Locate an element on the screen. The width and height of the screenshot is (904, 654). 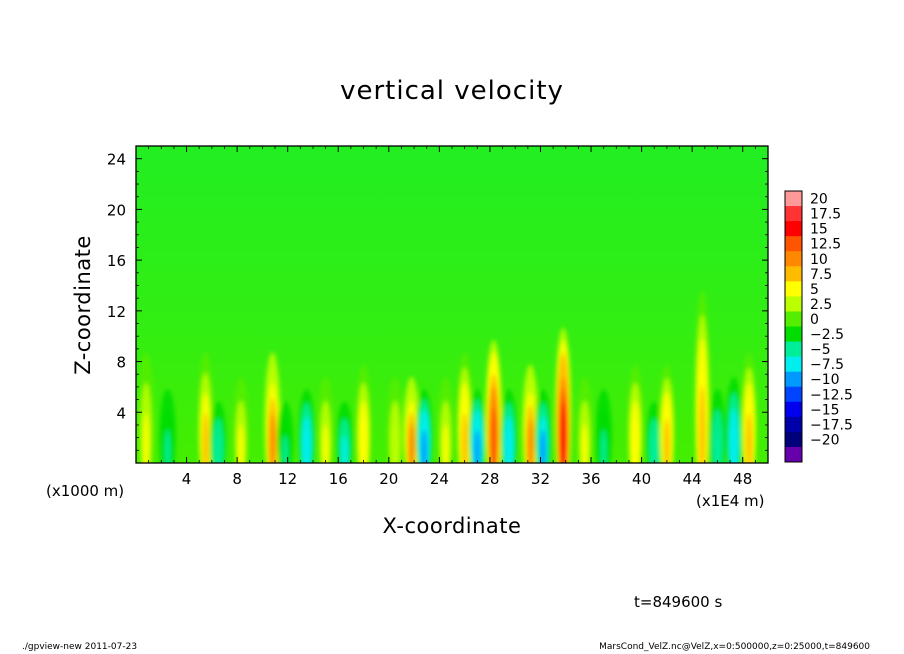
x-tick-label: 28 is located at coordinates (489, 479).